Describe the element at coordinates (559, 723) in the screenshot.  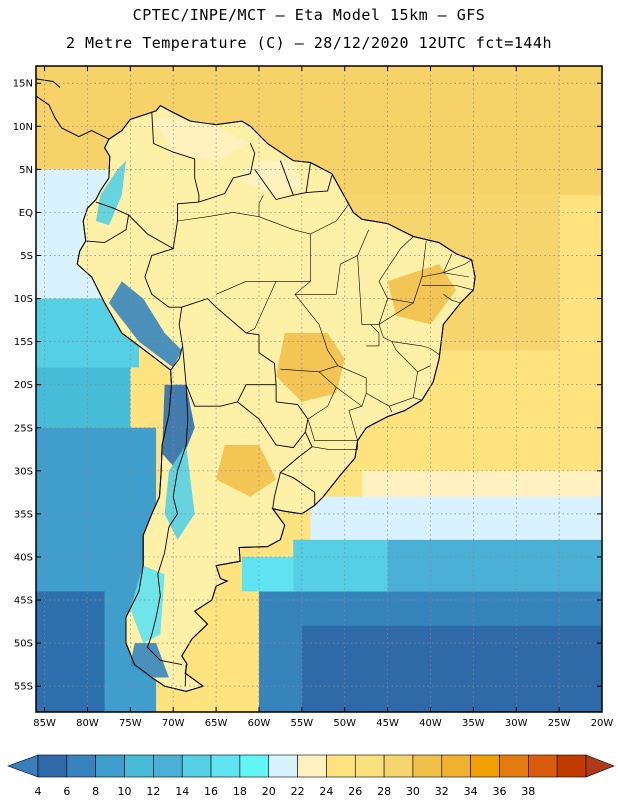
I see `lon-label: 25W` at that location.